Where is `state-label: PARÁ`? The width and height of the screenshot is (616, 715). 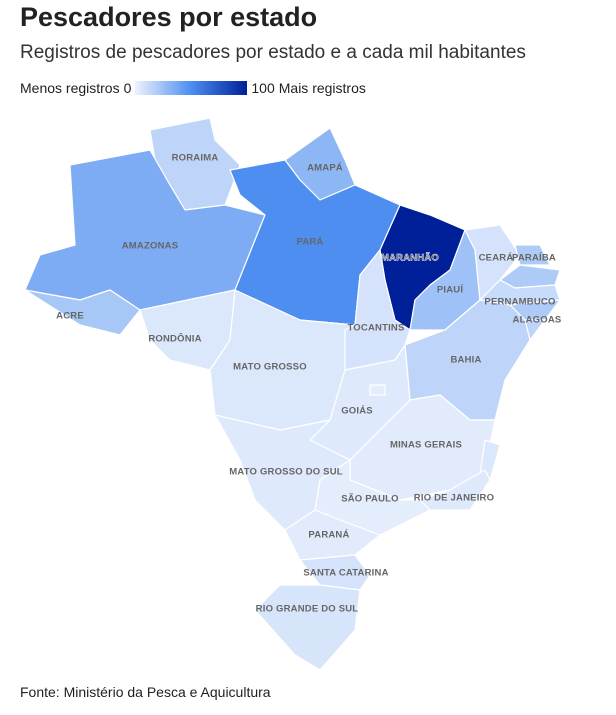
state-label: PARÁ is located at coordinates (309, 242).